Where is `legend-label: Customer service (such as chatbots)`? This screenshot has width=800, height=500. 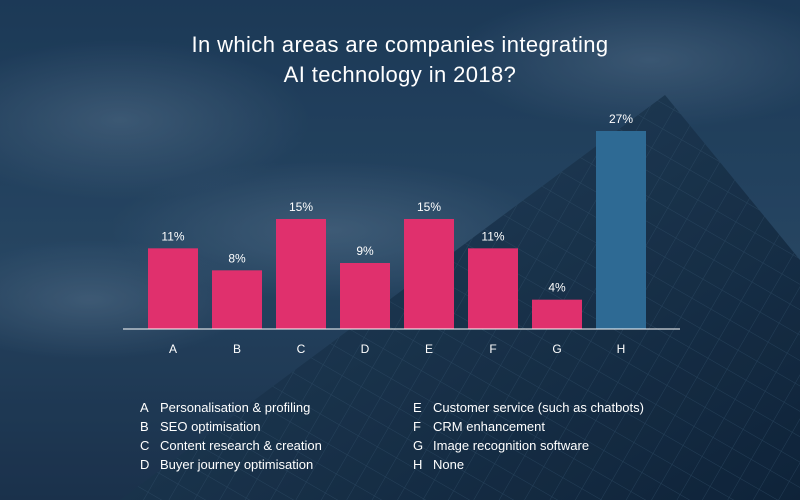
legend-label: Customer service (such as chatbots) is located at coordinates (538, 407).